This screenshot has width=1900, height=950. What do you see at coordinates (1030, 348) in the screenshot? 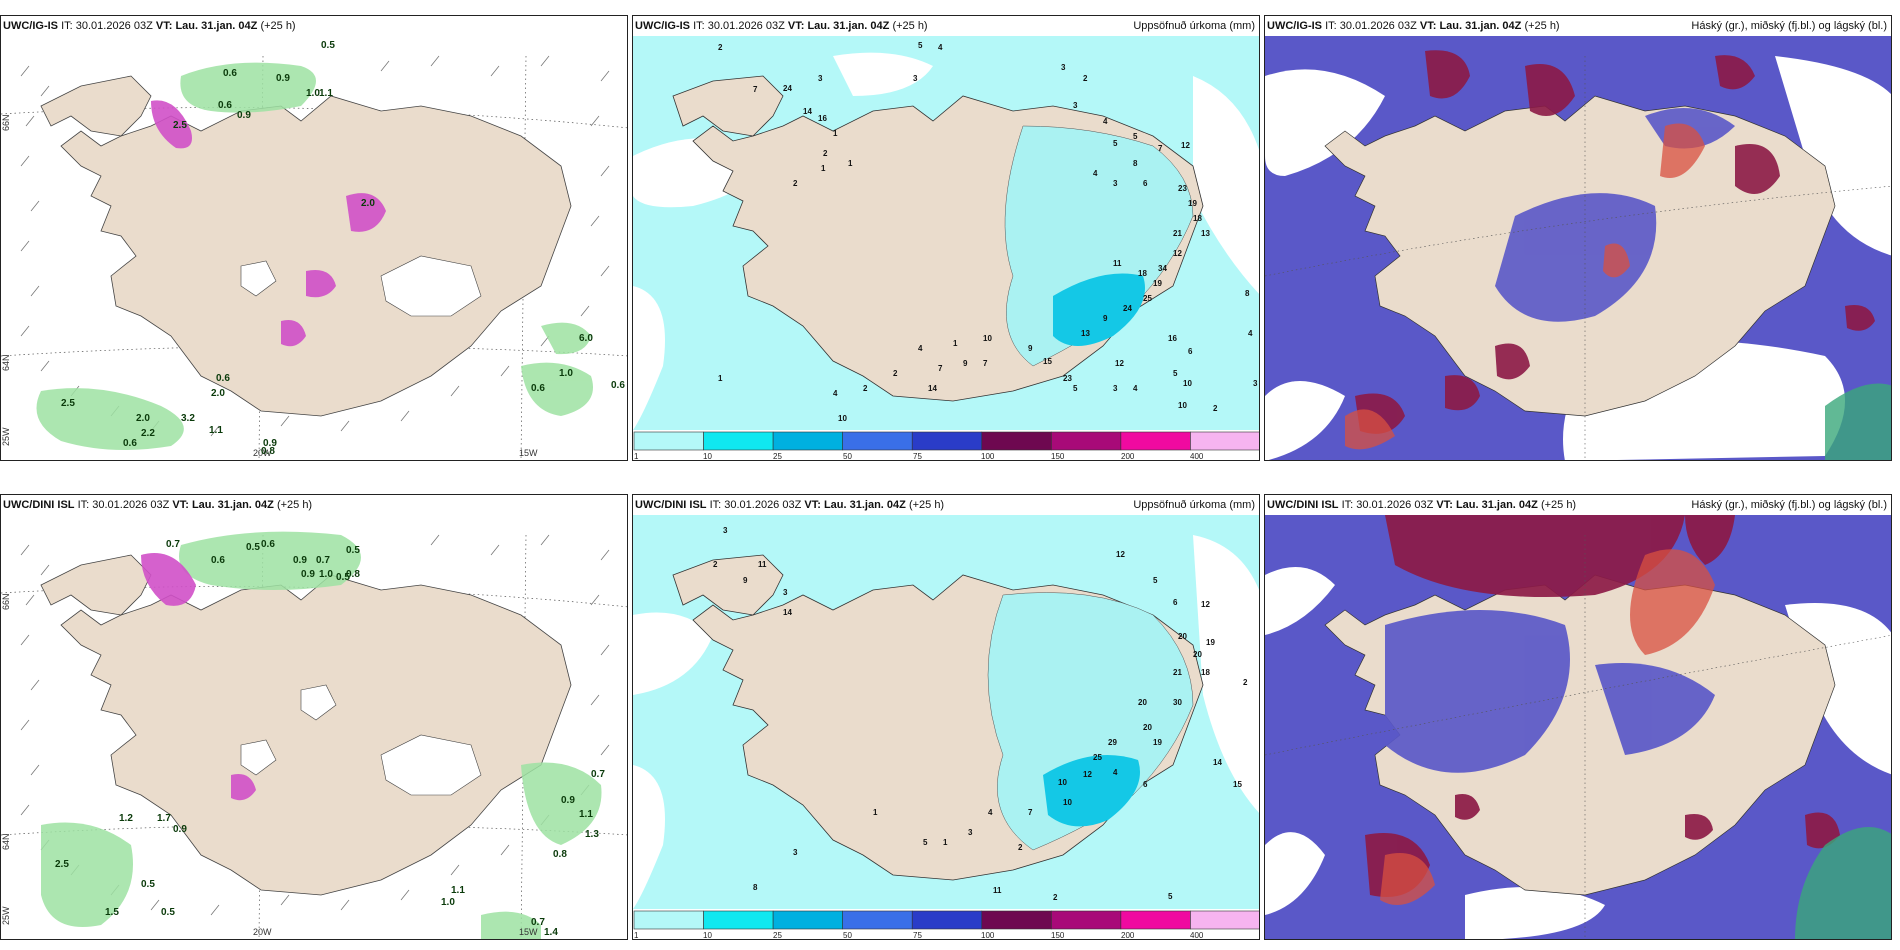
I see `svg-text: 9` at bounding box center [1030, 348].